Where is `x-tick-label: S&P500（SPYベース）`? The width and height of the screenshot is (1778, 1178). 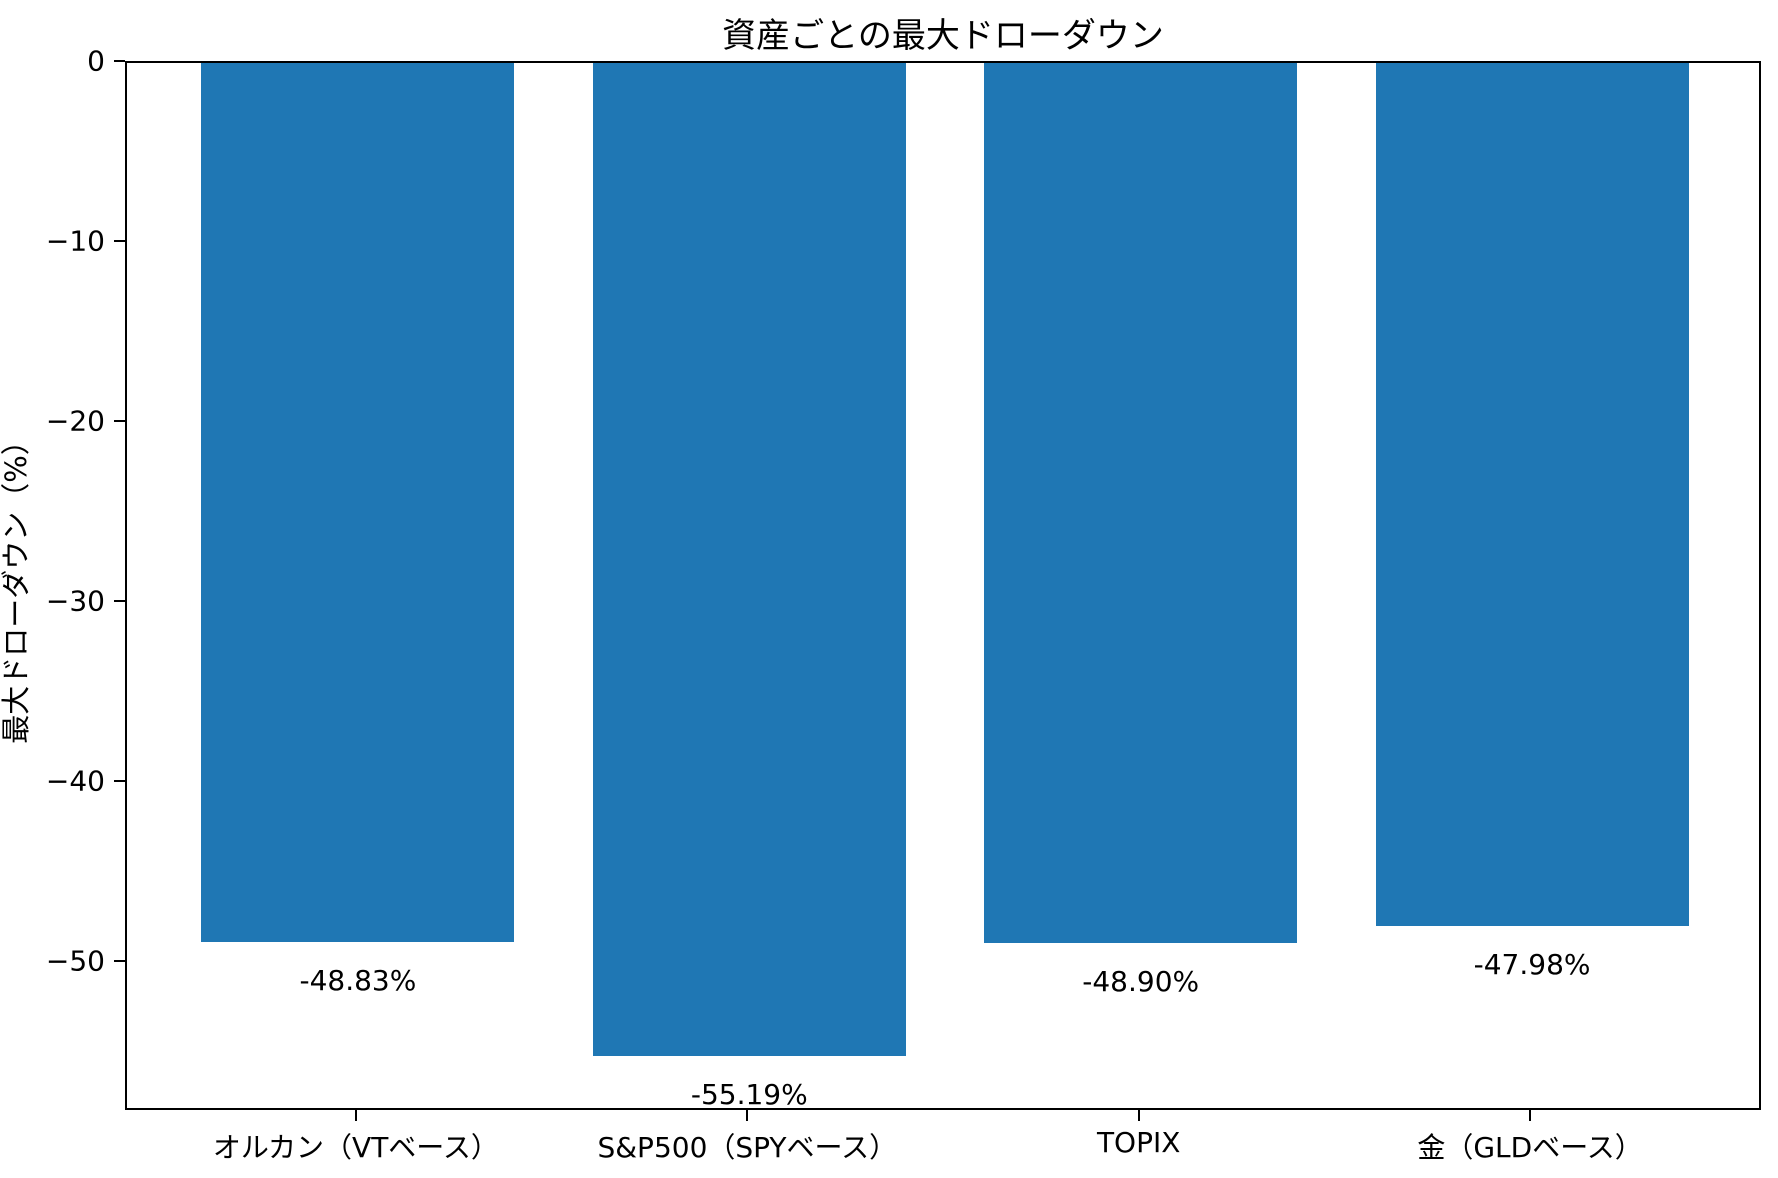
x-tick-label: S&P500（SPYベース） is located at coordinates (747, 1147).